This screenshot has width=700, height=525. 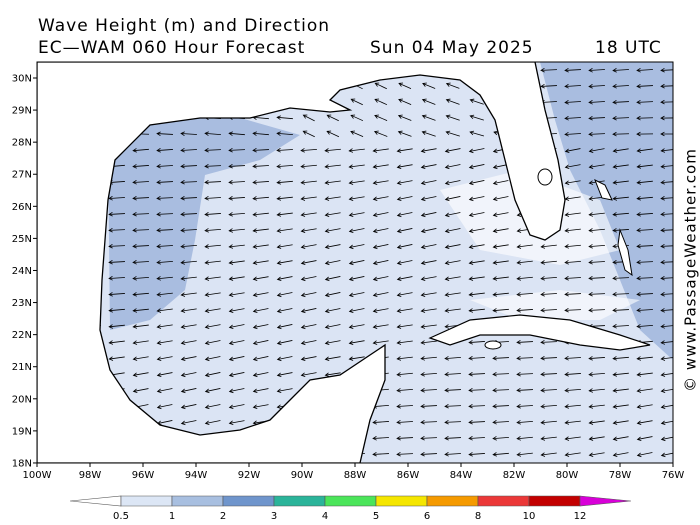 What do you see at coordinates (529, 516) in the screenshot?
I see `colorbar-label: 10` at bounding box center [529, 516].